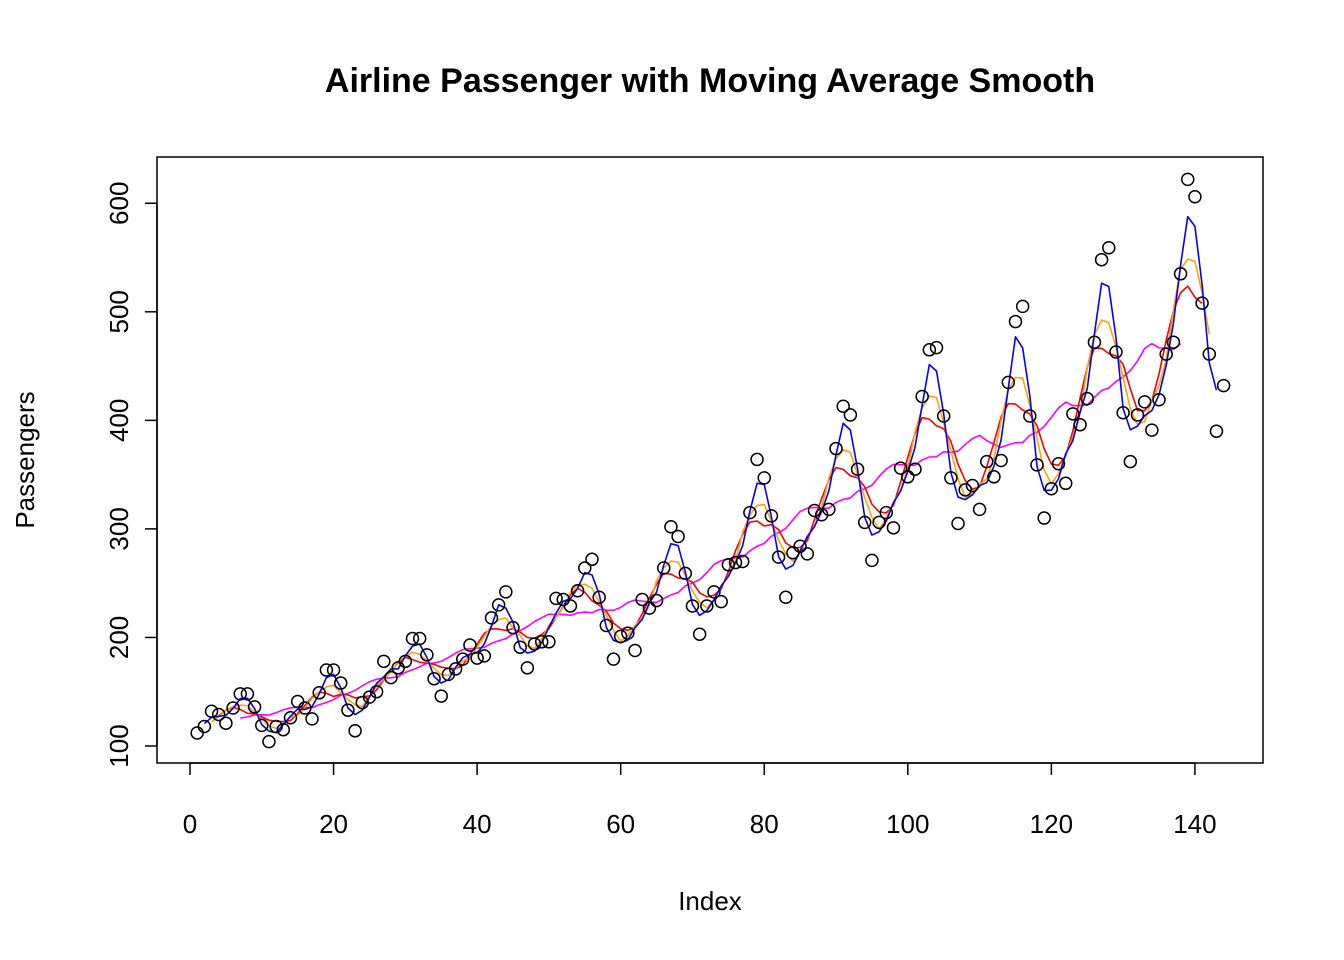 The height and width of the screenshot is (960, 1344). I want to click on x-axis: 0 20 40 60 80 100 120 140, so click(700, 800).